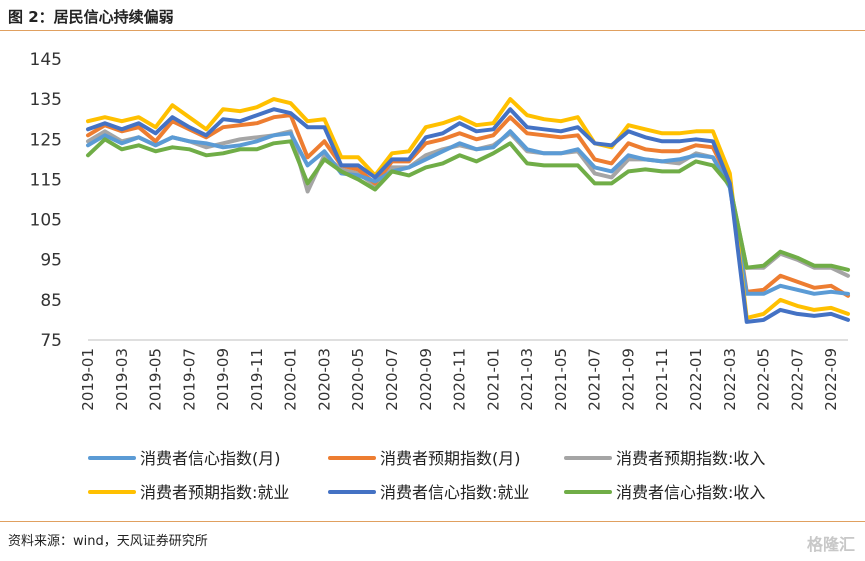 The width and height of the screenshot is (865, 561). I want to click on x-tick-label: 2020-07, so click(392, 379).